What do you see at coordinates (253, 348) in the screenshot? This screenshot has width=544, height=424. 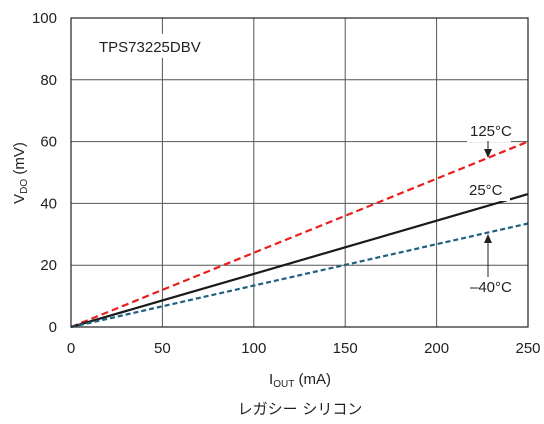 I see `x-tick-label: 100` at bounding box center [253, 348].